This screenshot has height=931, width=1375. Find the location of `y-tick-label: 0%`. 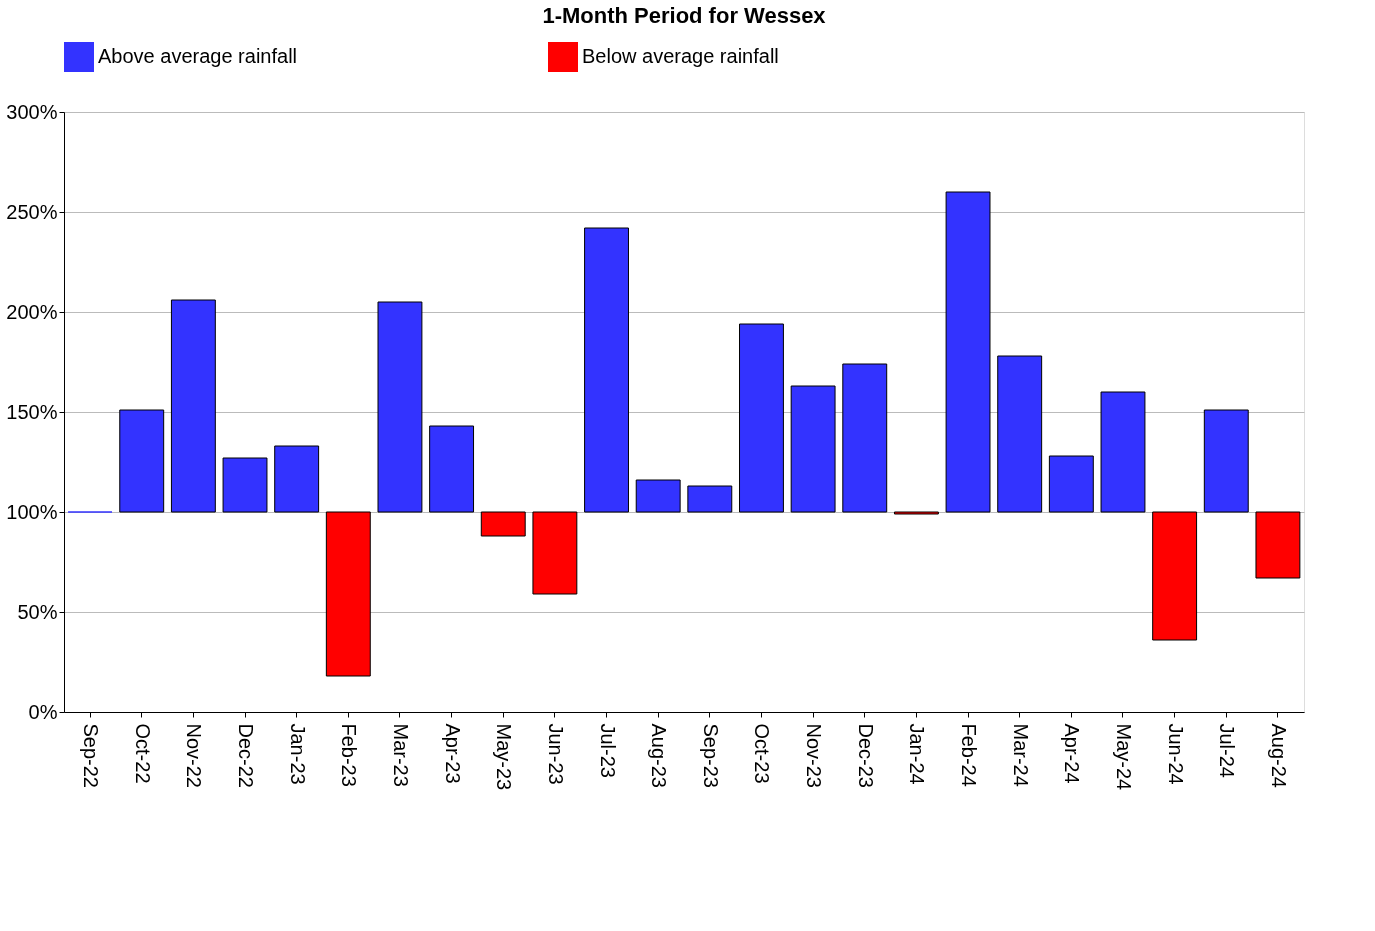

y-tick-label: 0% is located at coordinates (43, 711).